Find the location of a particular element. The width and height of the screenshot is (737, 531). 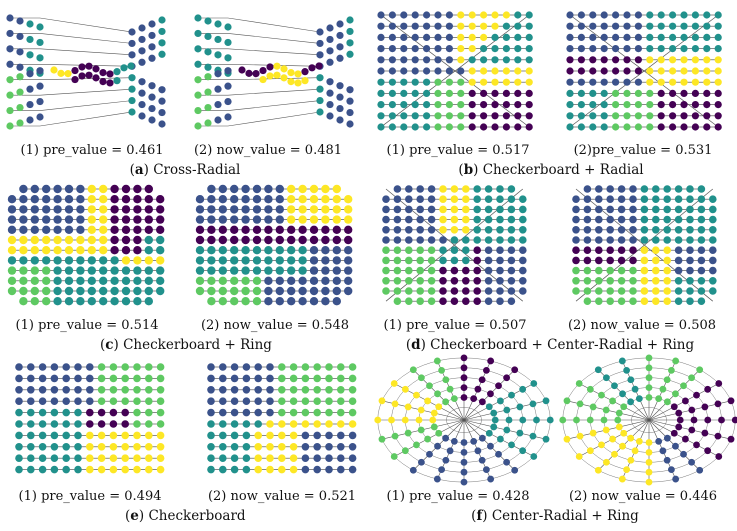

ring is located at coordinates (649, 420).